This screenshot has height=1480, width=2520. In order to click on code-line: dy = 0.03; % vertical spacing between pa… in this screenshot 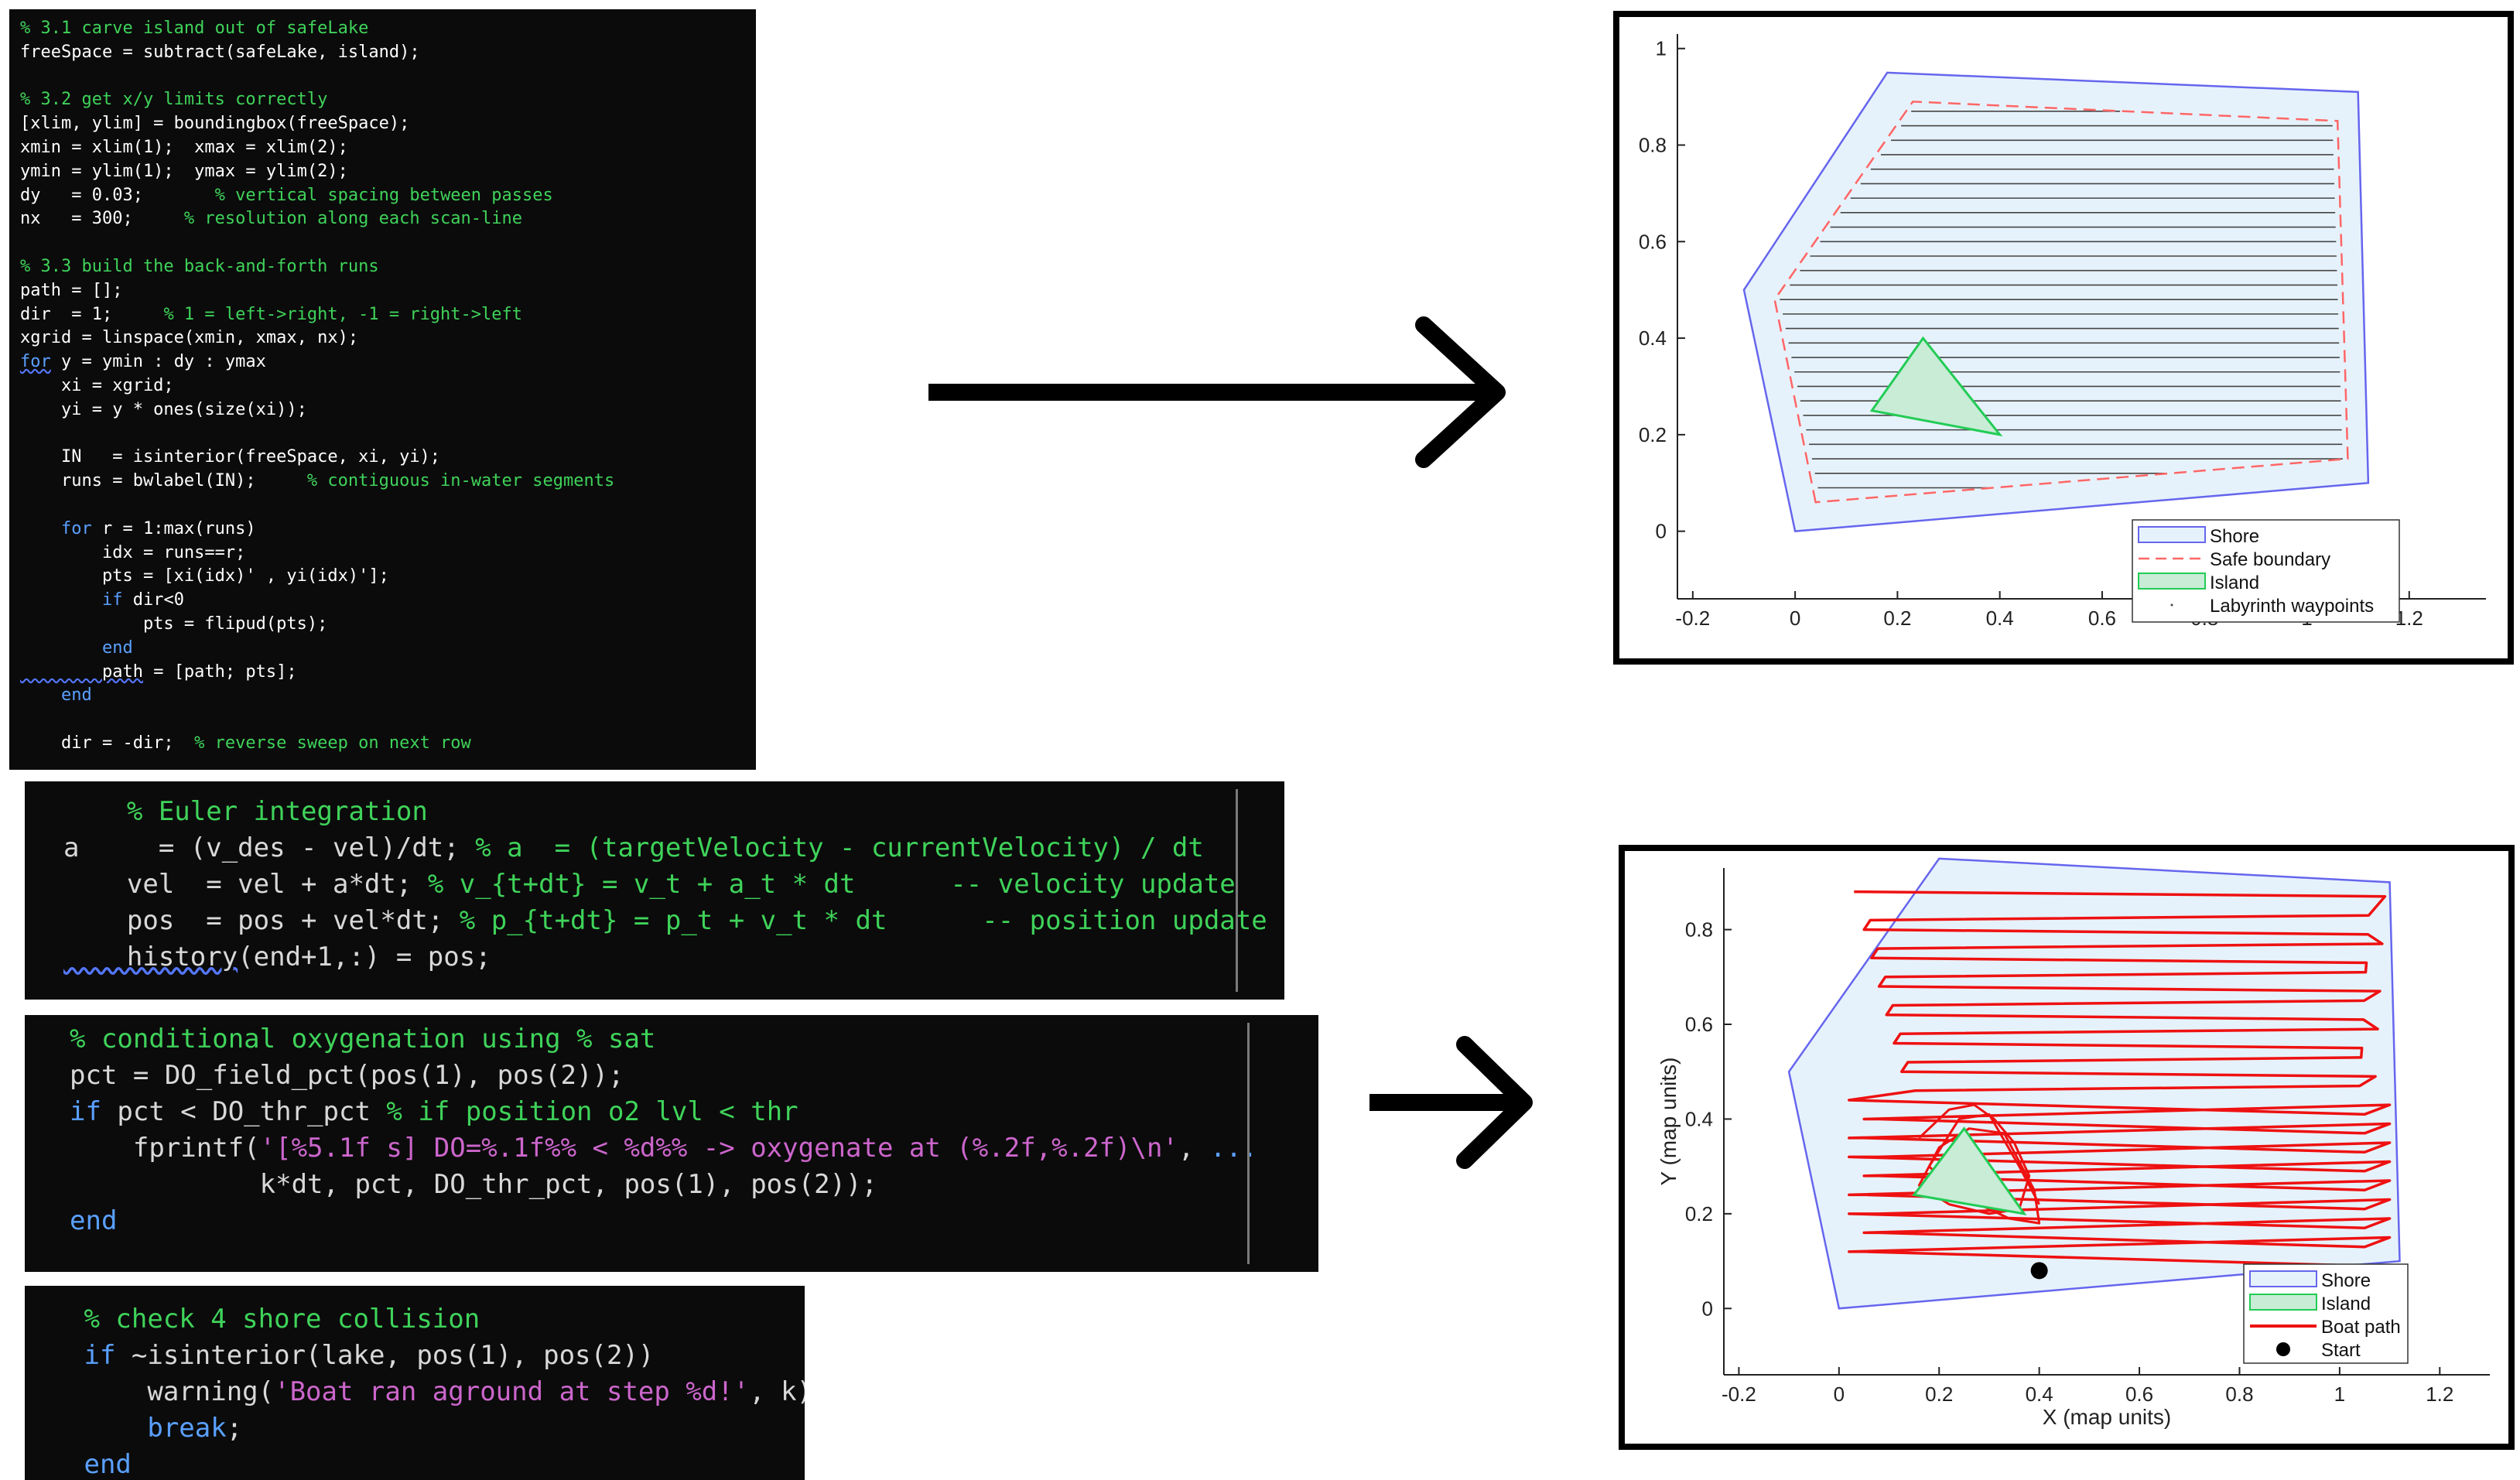, I will do `click(317, 196)`.